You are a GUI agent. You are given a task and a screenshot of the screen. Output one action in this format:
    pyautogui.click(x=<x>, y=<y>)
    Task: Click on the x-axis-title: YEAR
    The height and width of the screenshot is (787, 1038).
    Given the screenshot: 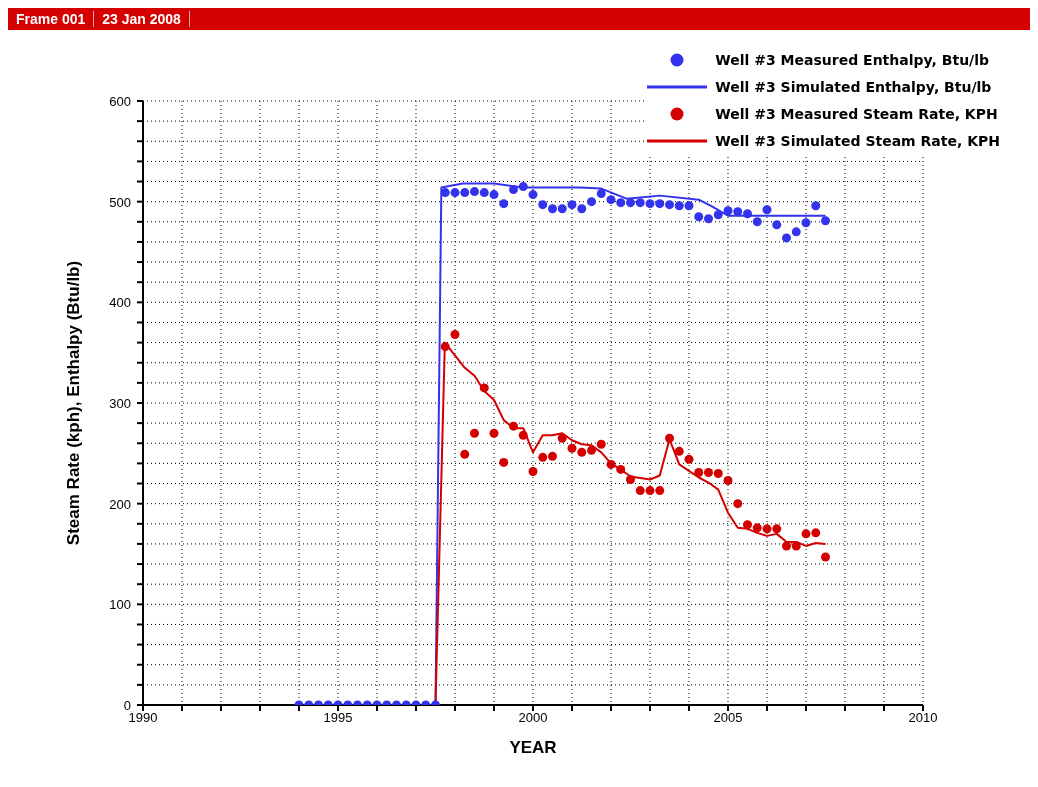 What is the action you would take?
    pyautogui.click(x=533, y=747)
    